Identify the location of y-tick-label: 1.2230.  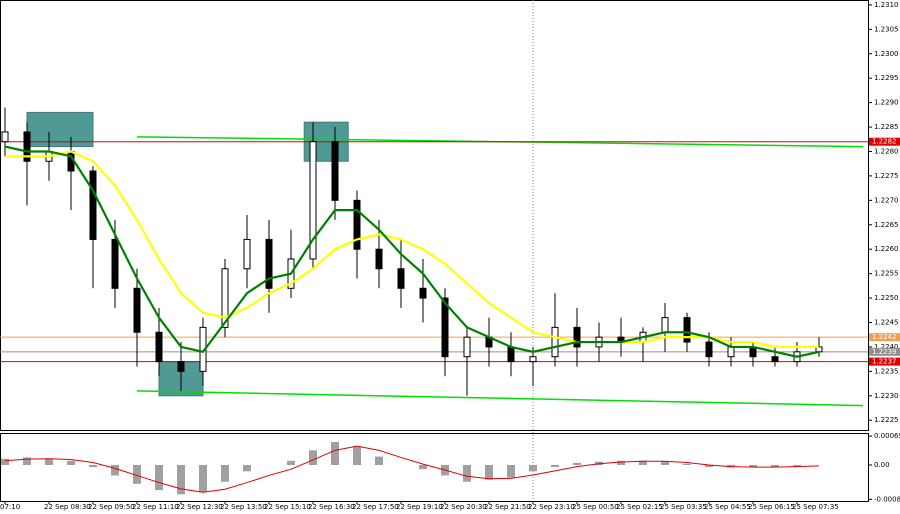
(886, 396).